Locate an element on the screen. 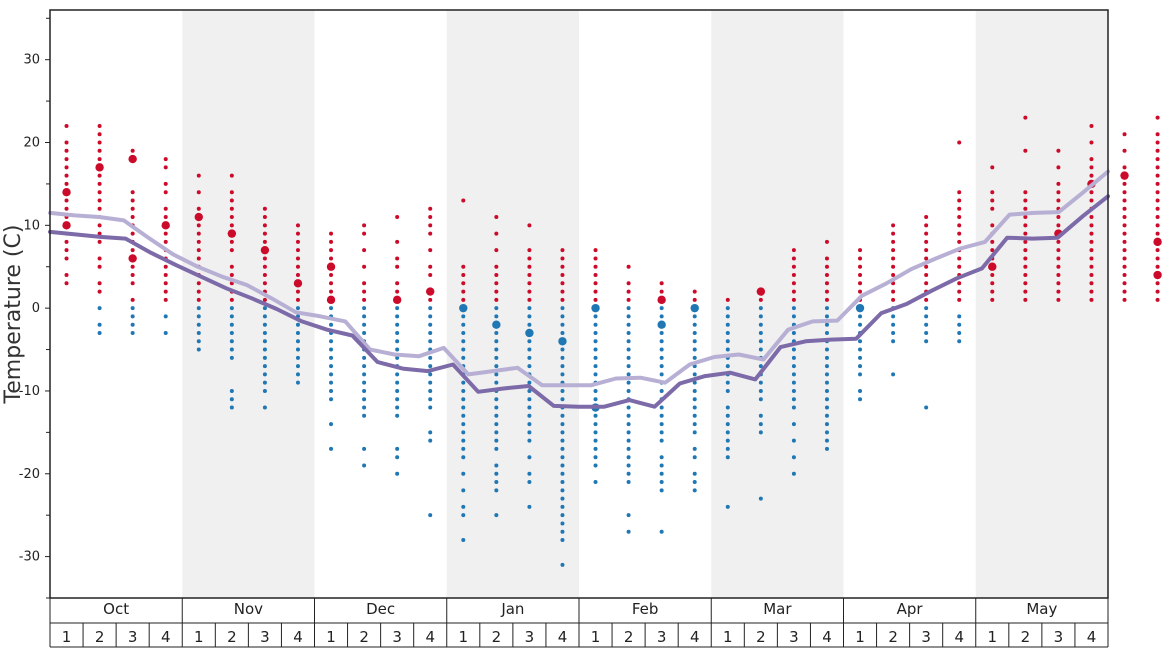  month-band-jan is located at coordinates (512, 304).